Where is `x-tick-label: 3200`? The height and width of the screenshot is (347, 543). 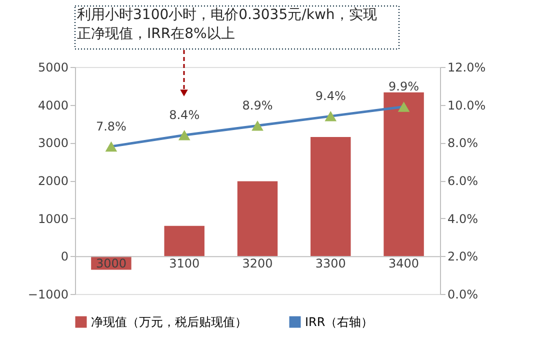
x-tick-label: 3200 is located at coordinates (257, 263).